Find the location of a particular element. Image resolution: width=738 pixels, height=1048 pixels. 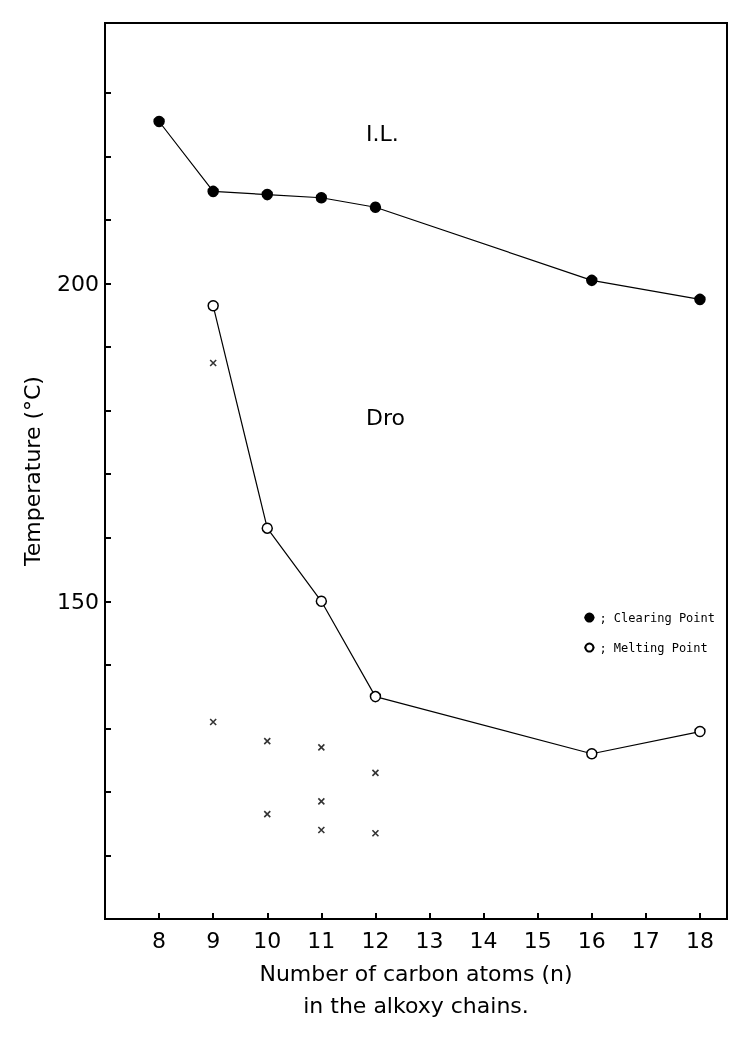

annotation: Dro is located at coordinates (385, 417).